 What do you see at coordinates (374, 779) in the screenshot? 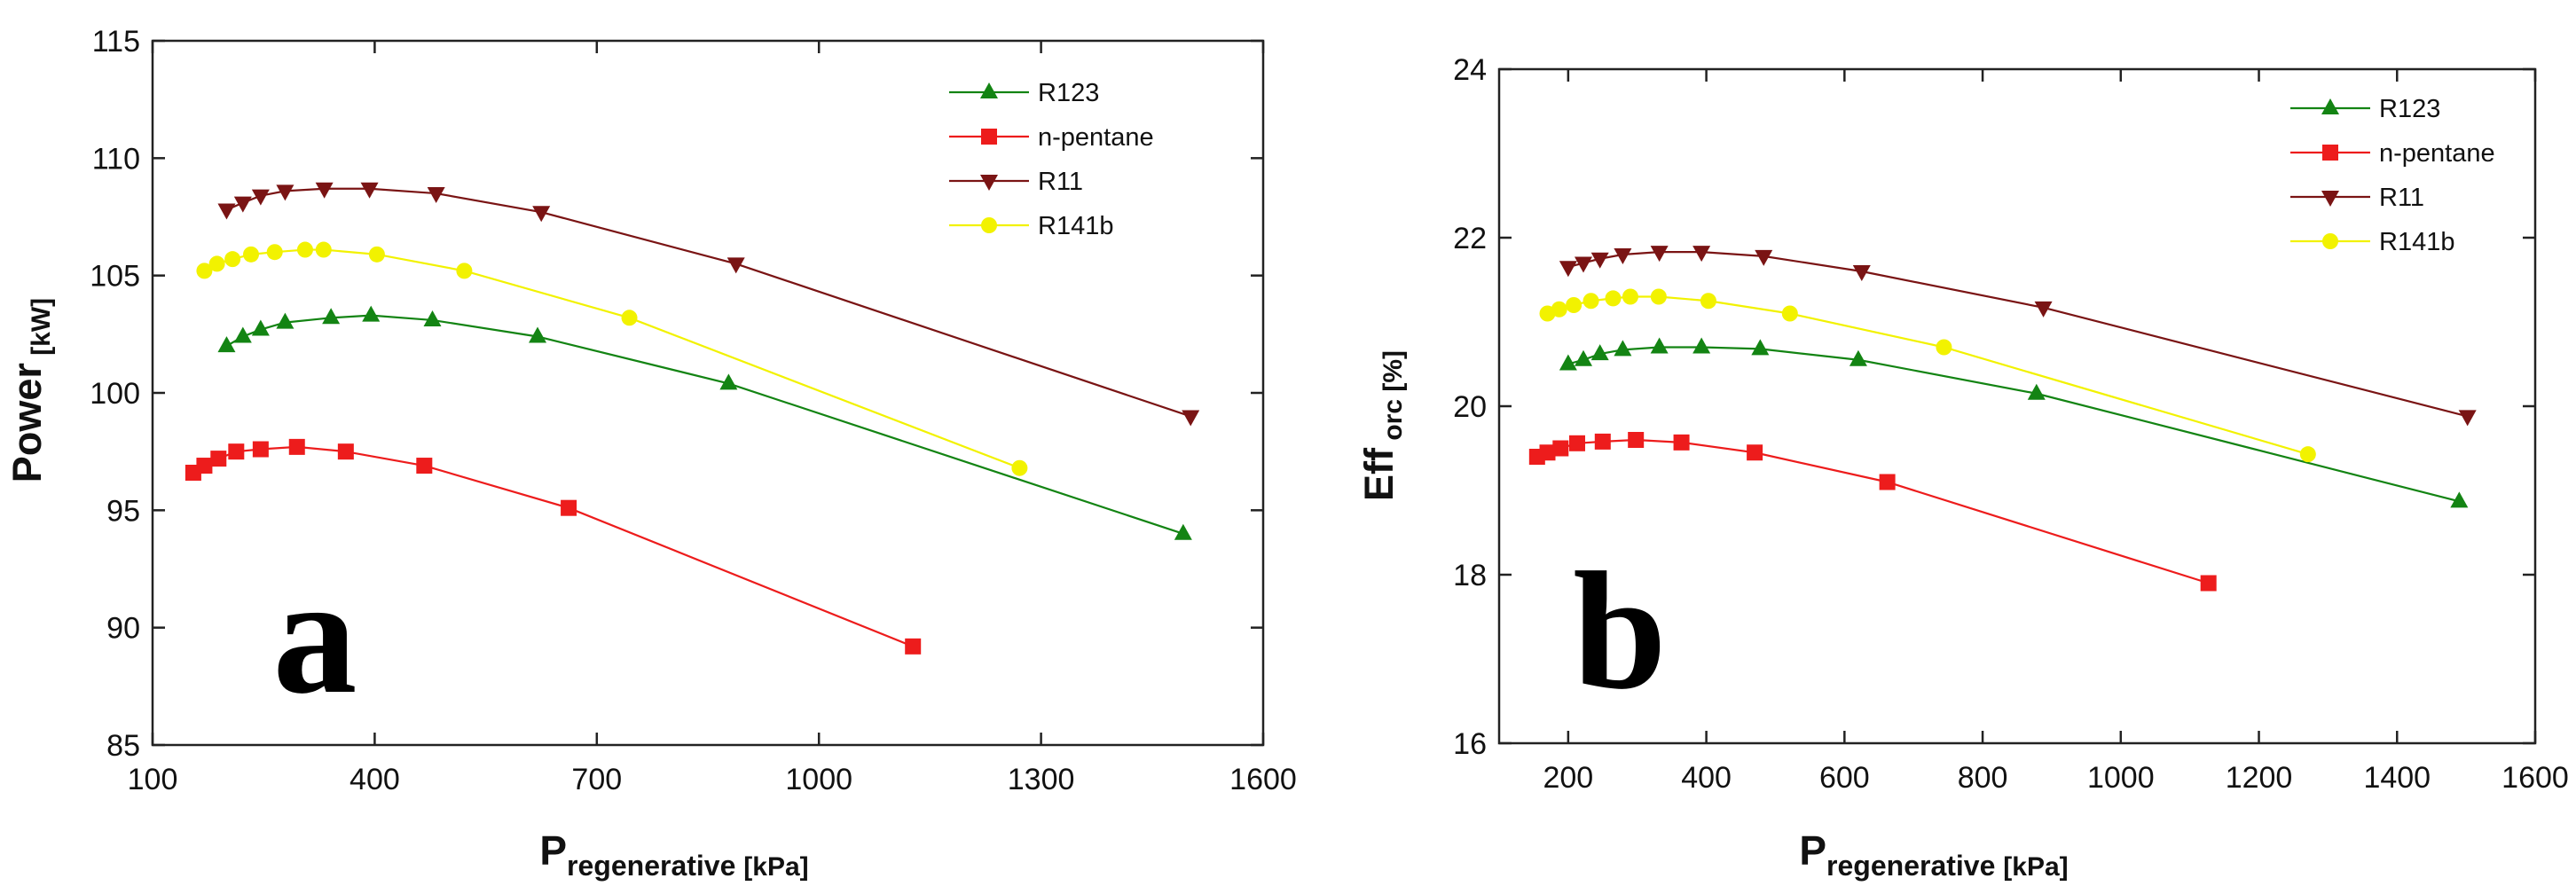
I see `x-tick-label: 400` at bounding box center [374, 779].